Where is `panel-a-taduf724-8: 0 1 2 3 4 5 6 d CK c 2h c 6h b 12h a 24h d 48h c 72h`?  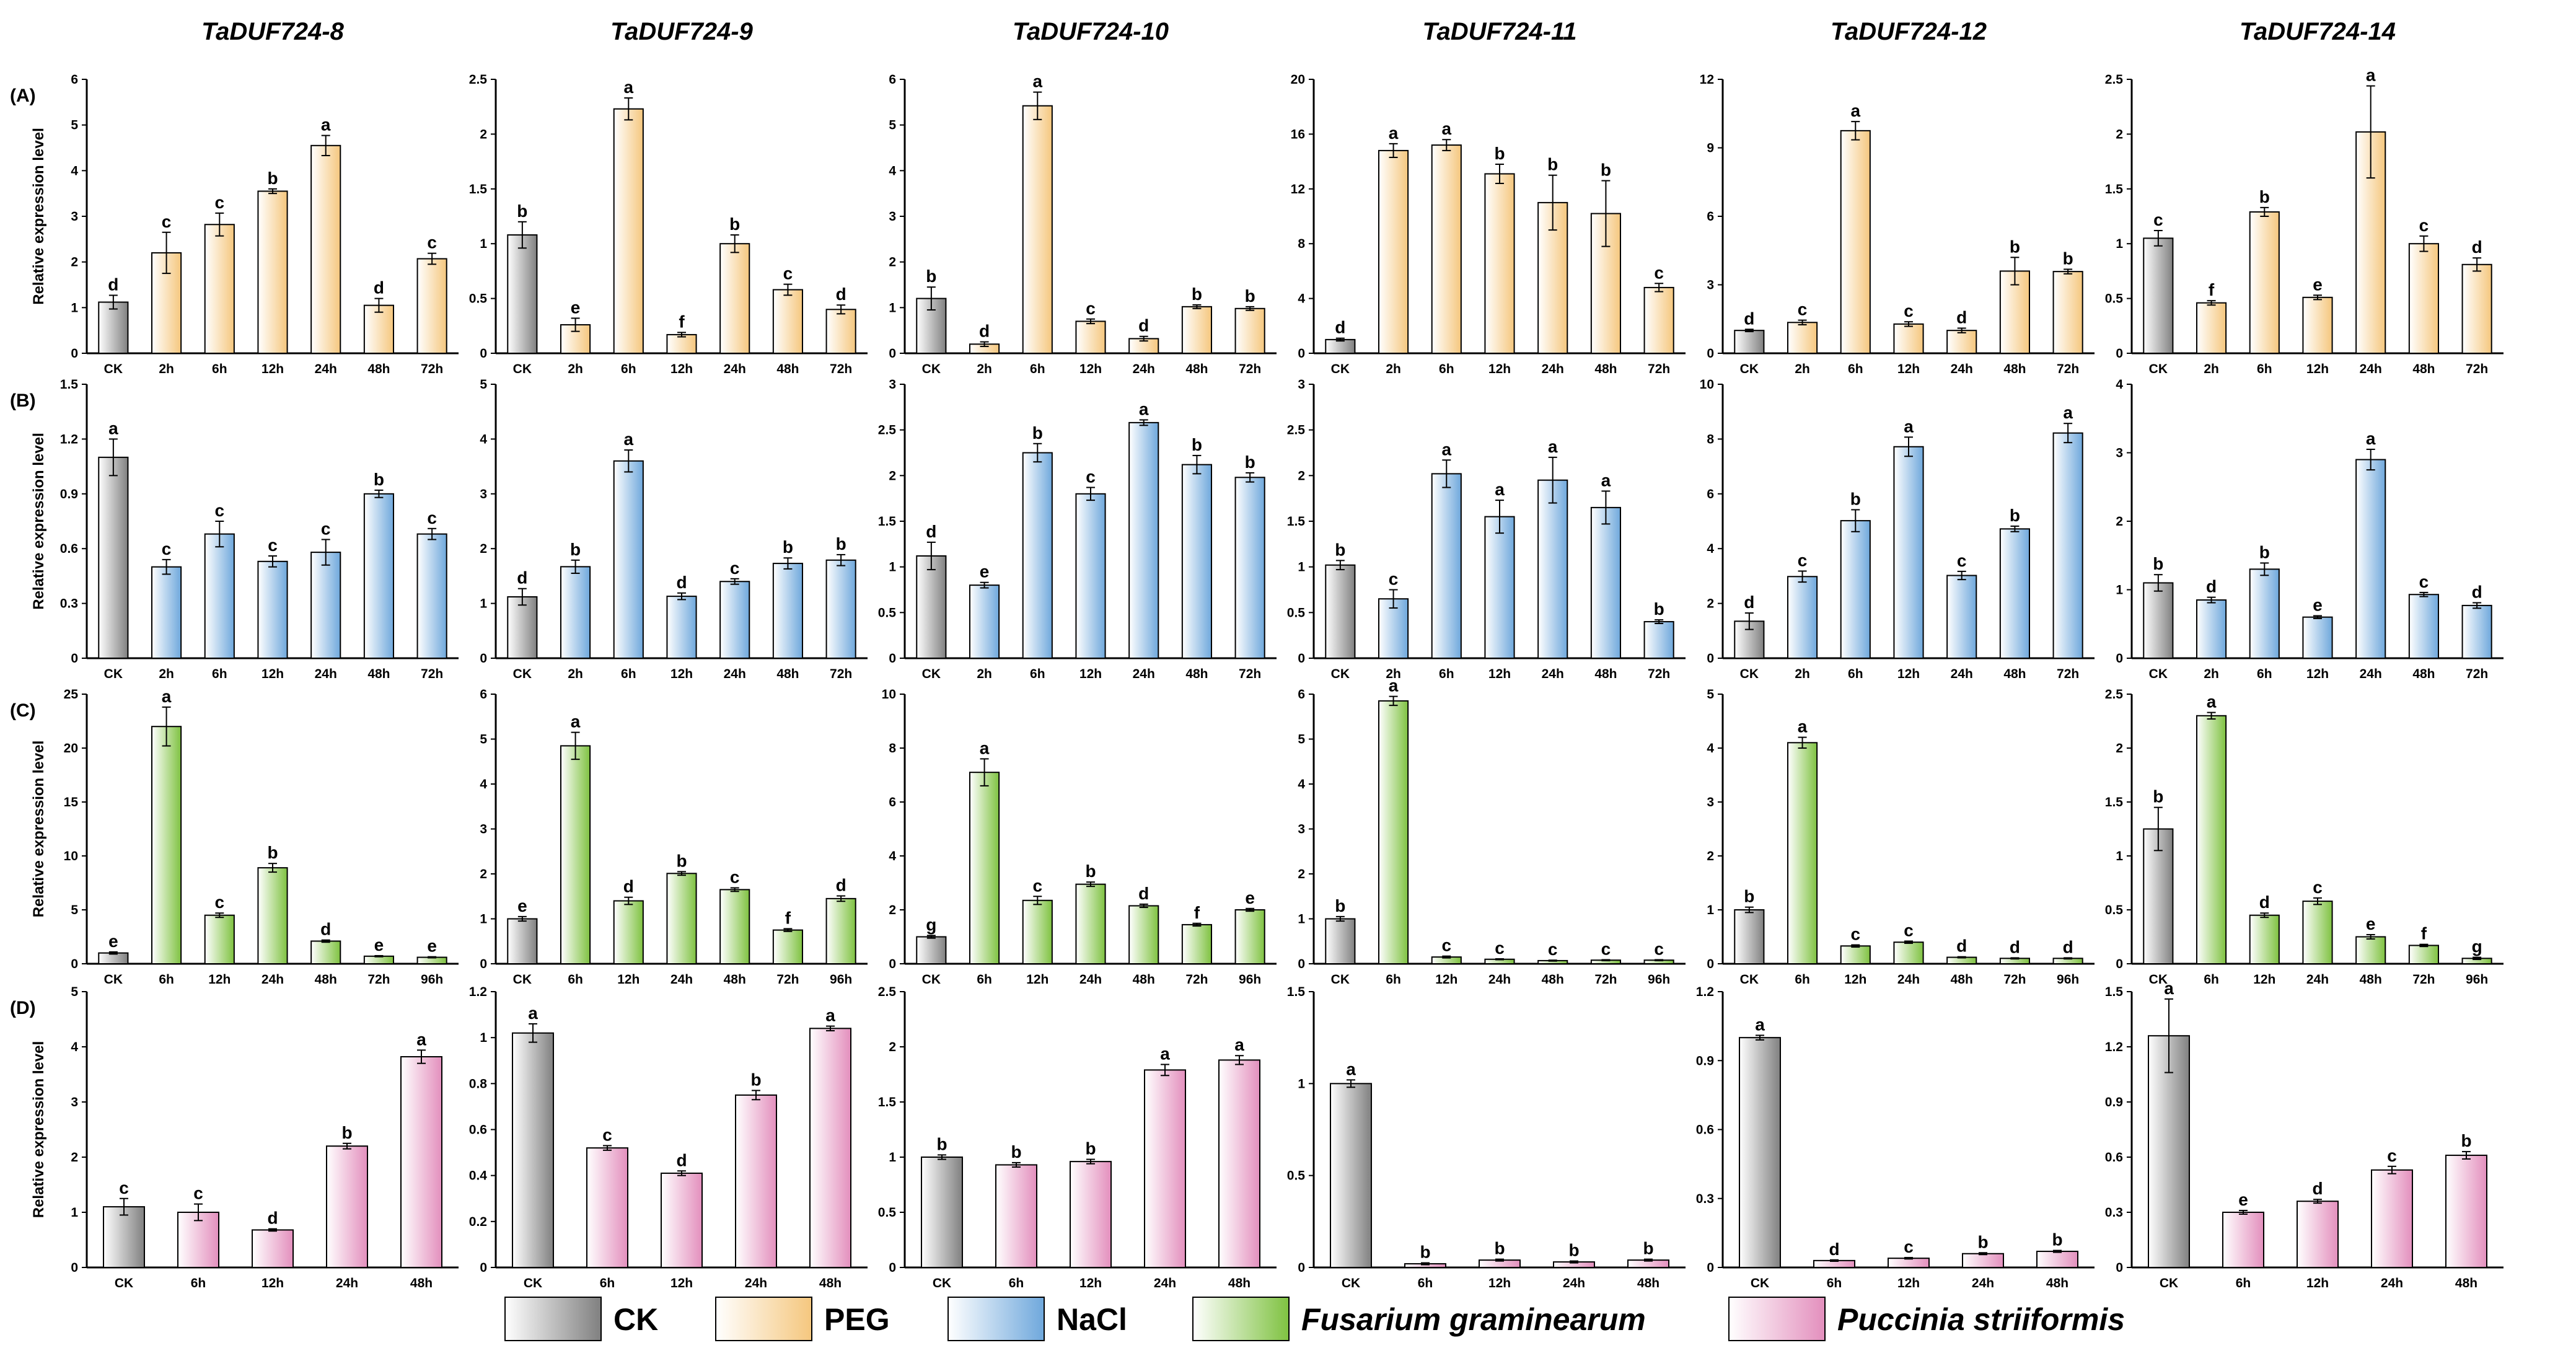
panel-a-taduf724-8: 0 1 2 3 4 5 6 d CK c 2h c 6h b 12h a 24h d 48h c 72h is located at coordinates (265, 224).